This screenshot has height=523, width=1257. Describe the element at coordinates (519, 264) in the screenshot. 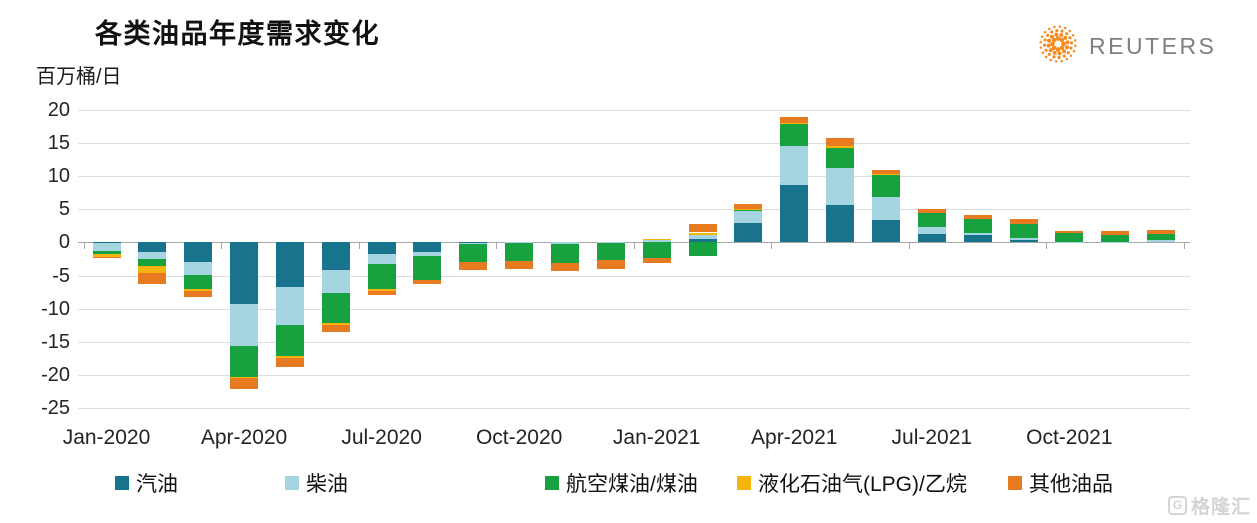

I see `bar-segment-Oct-2020` at that location.